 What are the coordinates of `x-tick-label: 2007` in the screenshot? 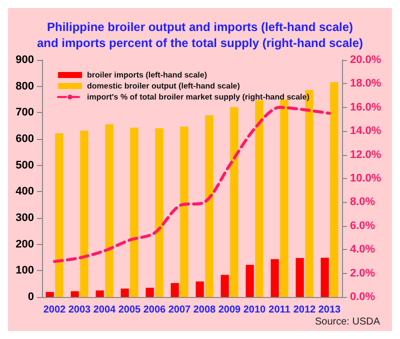 It's located at (180, 310).